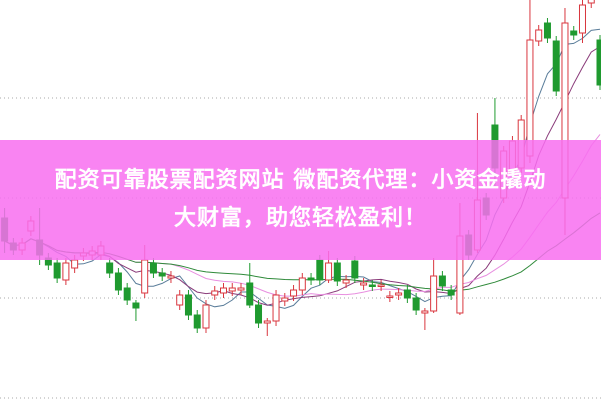  Describe the element at coordinates (300, 218) in the screenshot. I see `banner-title-line-2: 大财富，助您轻松盈利！` at that location.